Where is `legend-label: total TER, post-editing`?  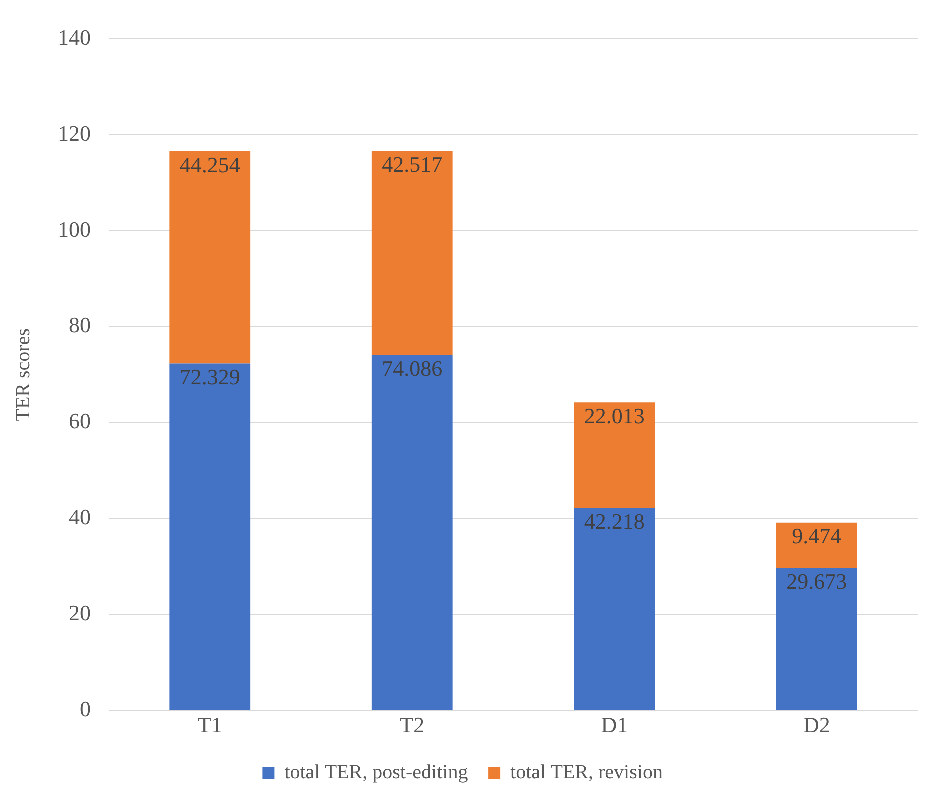
legend-label: total TER, post-editing is located at coordinates (376, 772).